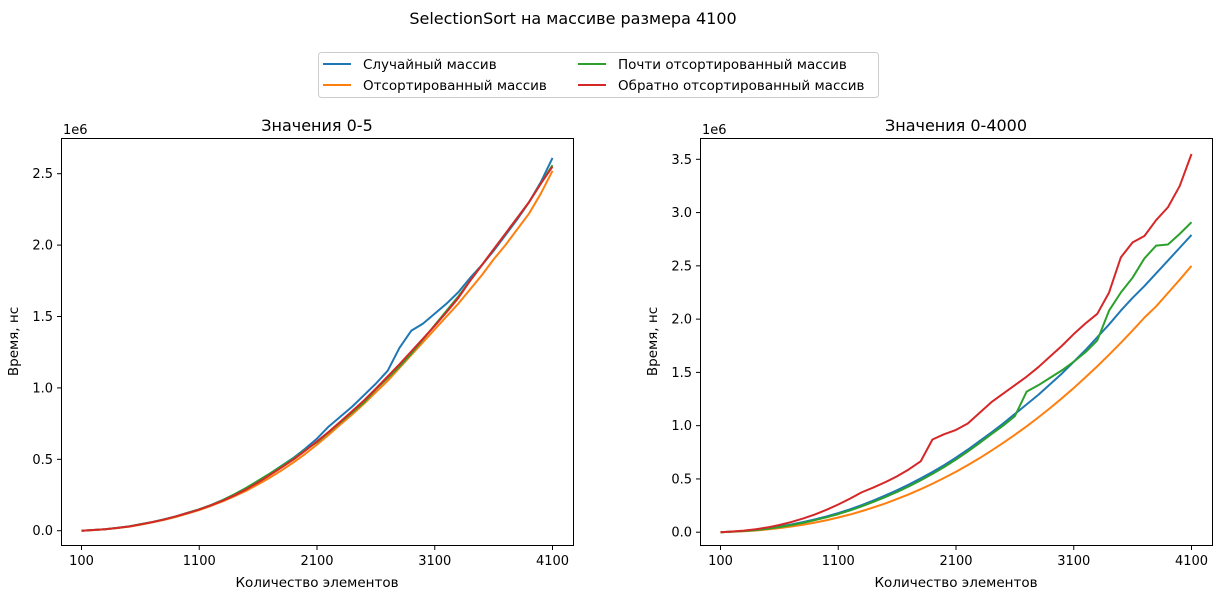 This screenshot has width=1223, height=600. What do you see at coordinates (956, 125) in the screenshot?
I see `subplot-title: Значения 0-4000` at bounding box center [956, 125].